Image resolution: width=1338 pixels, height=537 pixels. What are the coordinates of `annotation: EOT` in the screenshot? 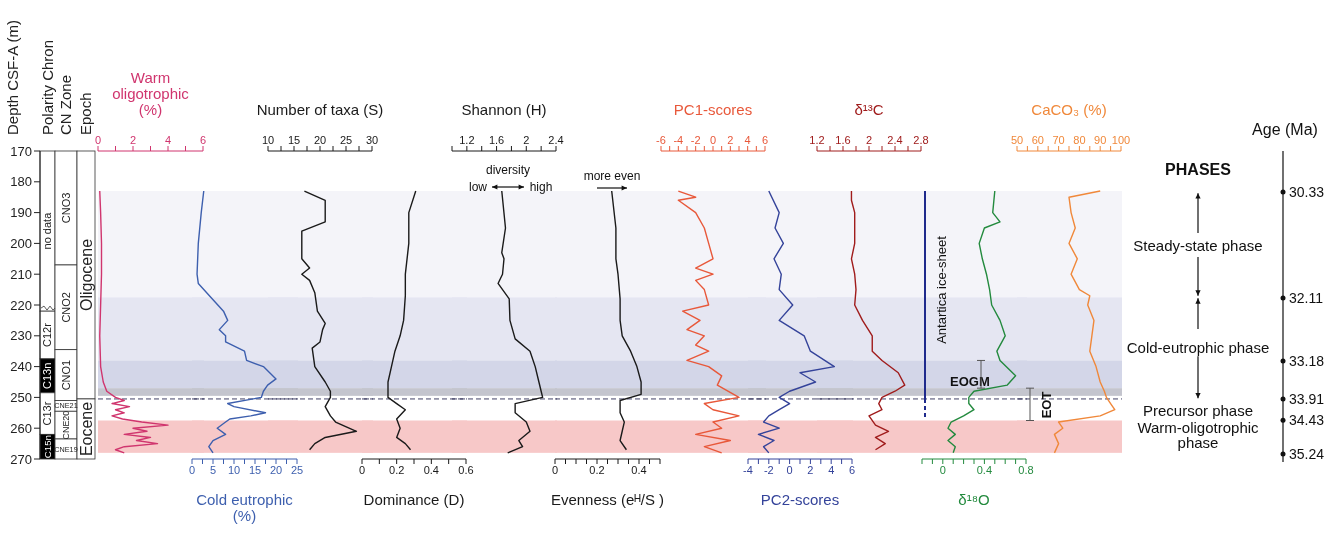 It's located at (1046, 405).